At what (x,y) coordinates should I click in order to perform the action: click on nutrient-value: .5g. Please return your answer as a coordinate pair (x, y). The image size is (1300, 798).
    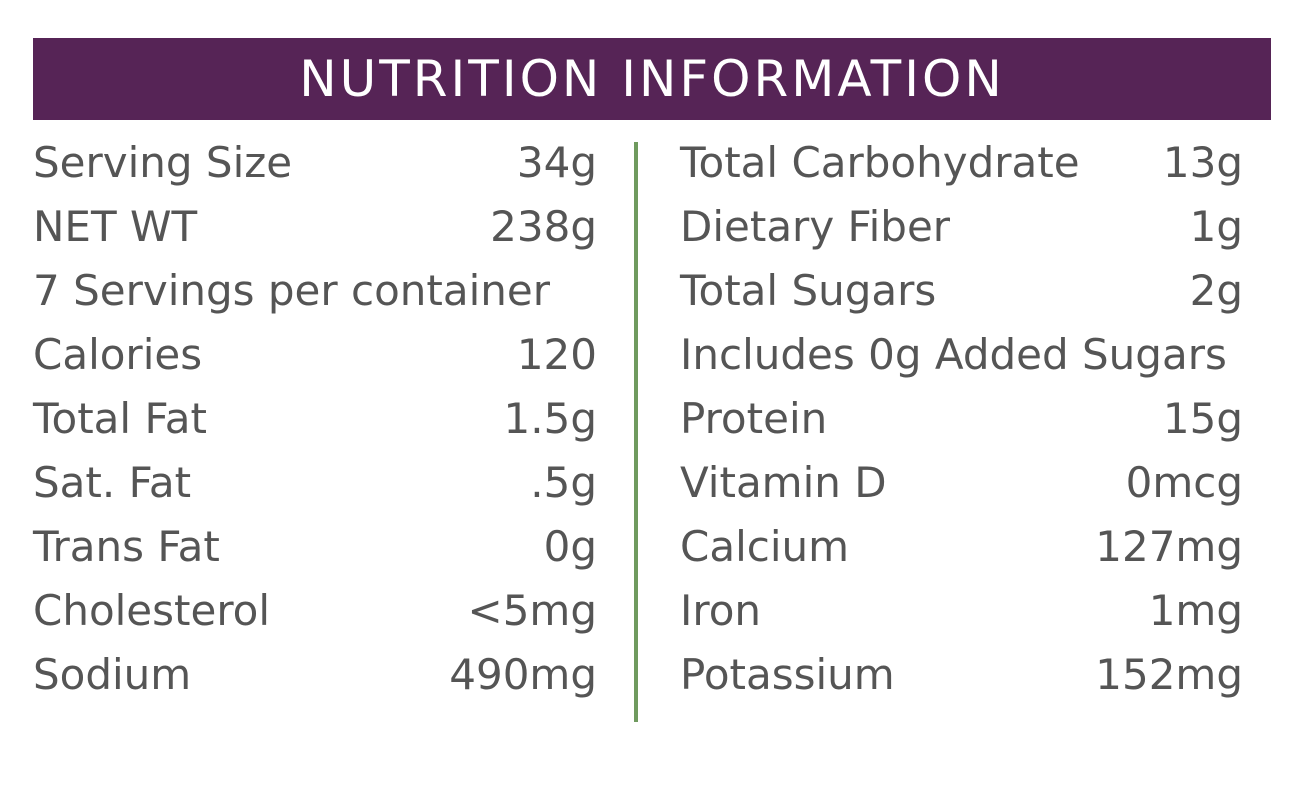
    Looking at the image, I should click on (563, 482).